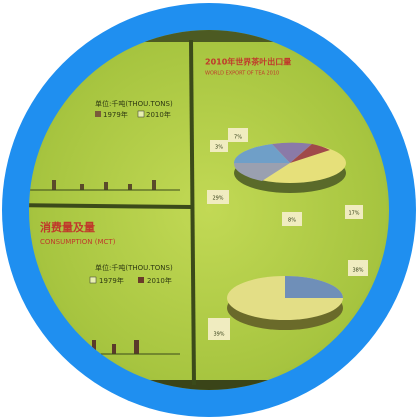  I want to click on panel-subtitle: WORLD EXPORT OF TEA 2010, so click(242, 74).